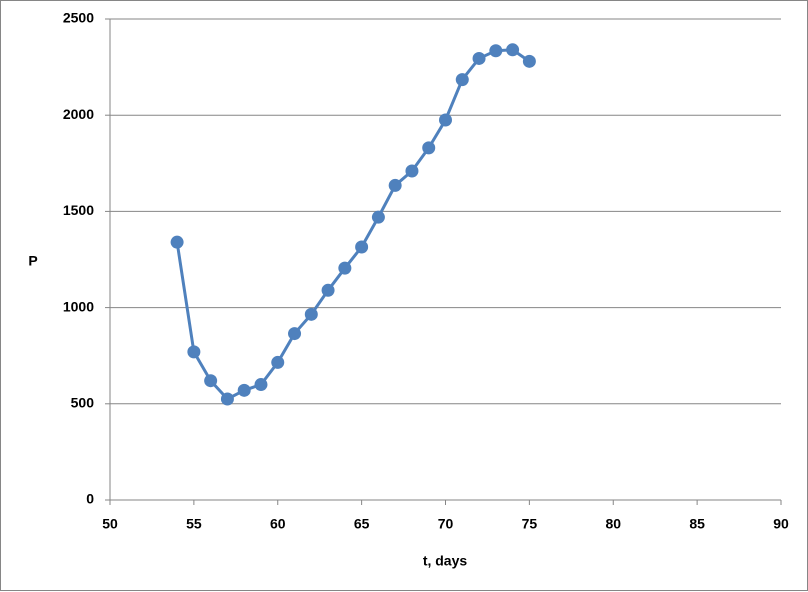 This screenshot has height=592, width=808. What do you see at coordinates (78, 210) in the screenshot?
I see `y-tick-label: 1500` at bounding box center [78, 210].